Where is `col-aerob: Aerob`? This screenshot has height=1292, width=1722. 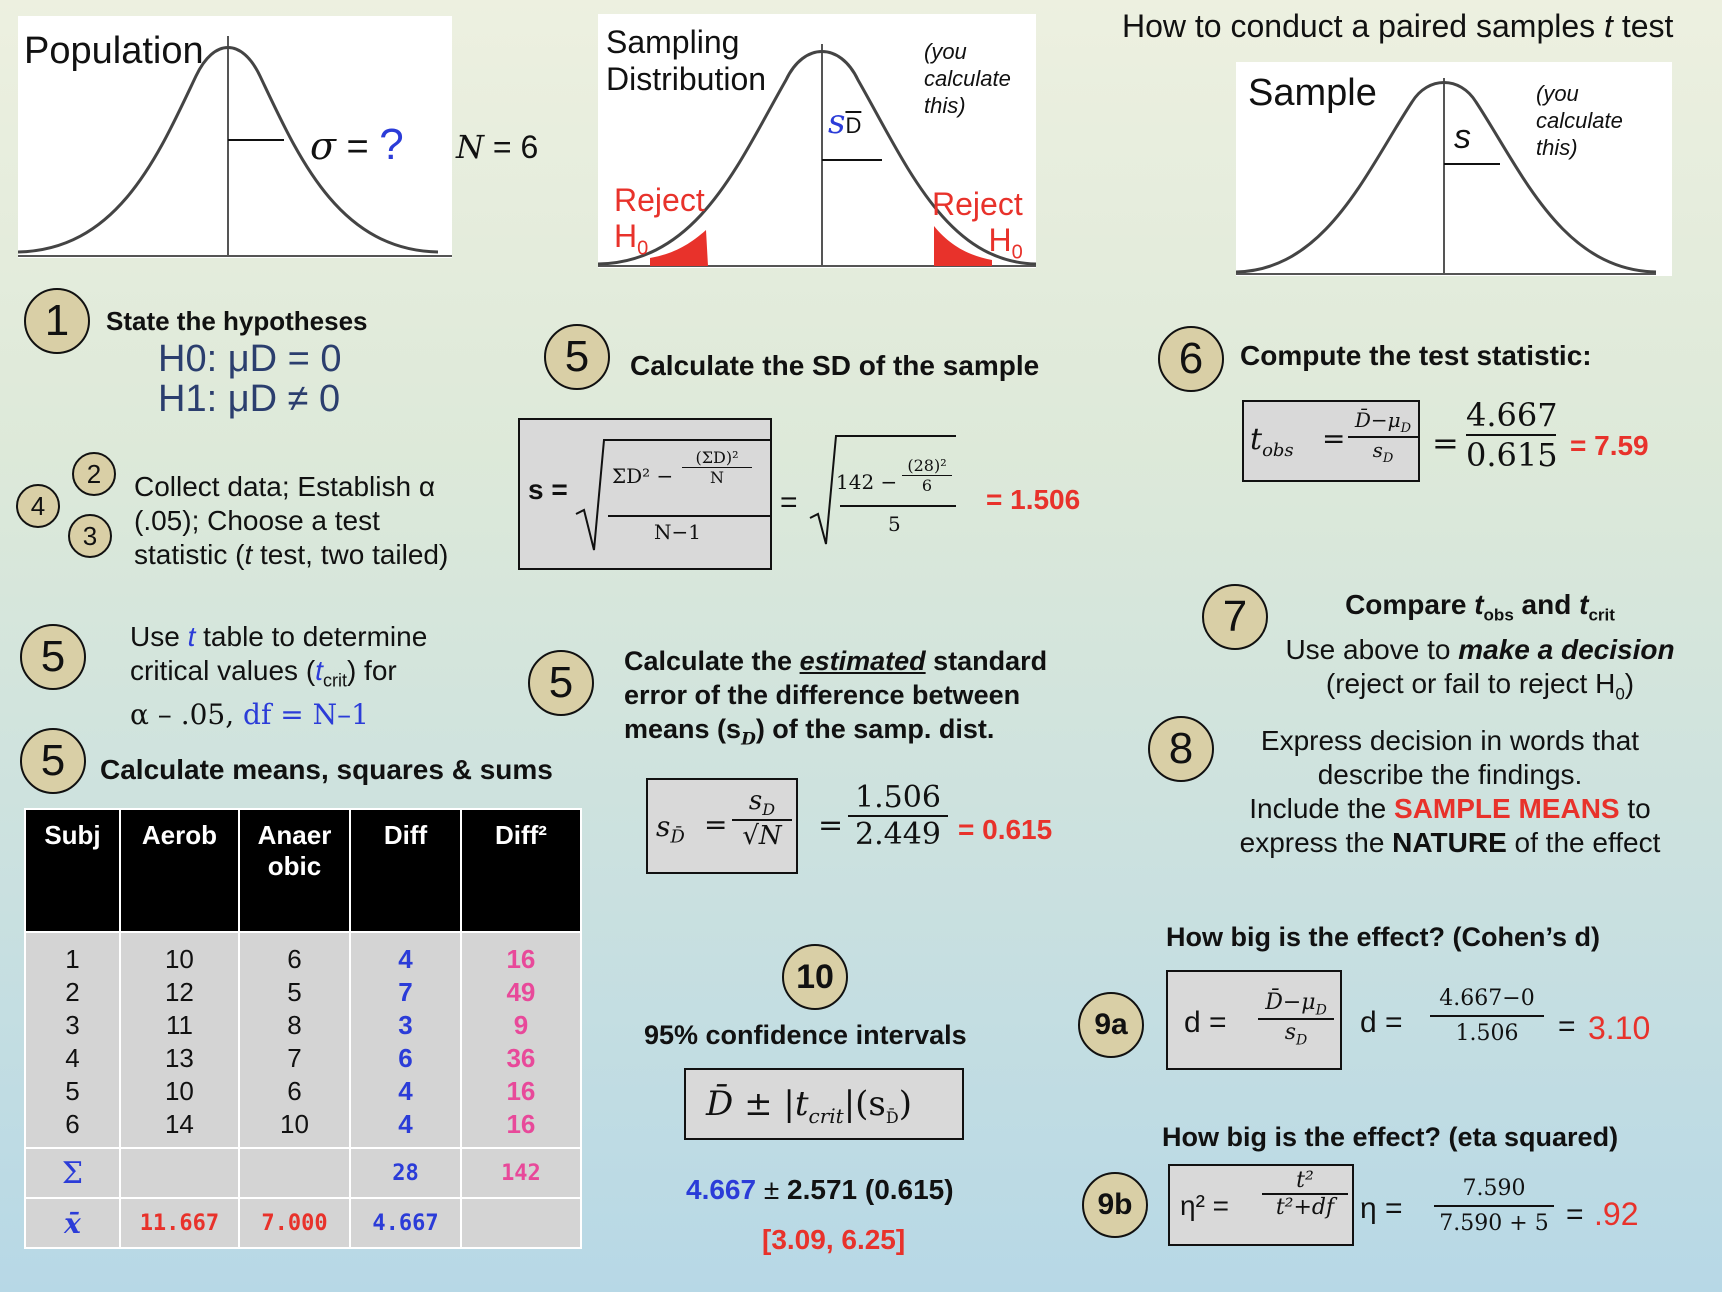
col-aerob: Aerob is located at coordinates (179, 870).